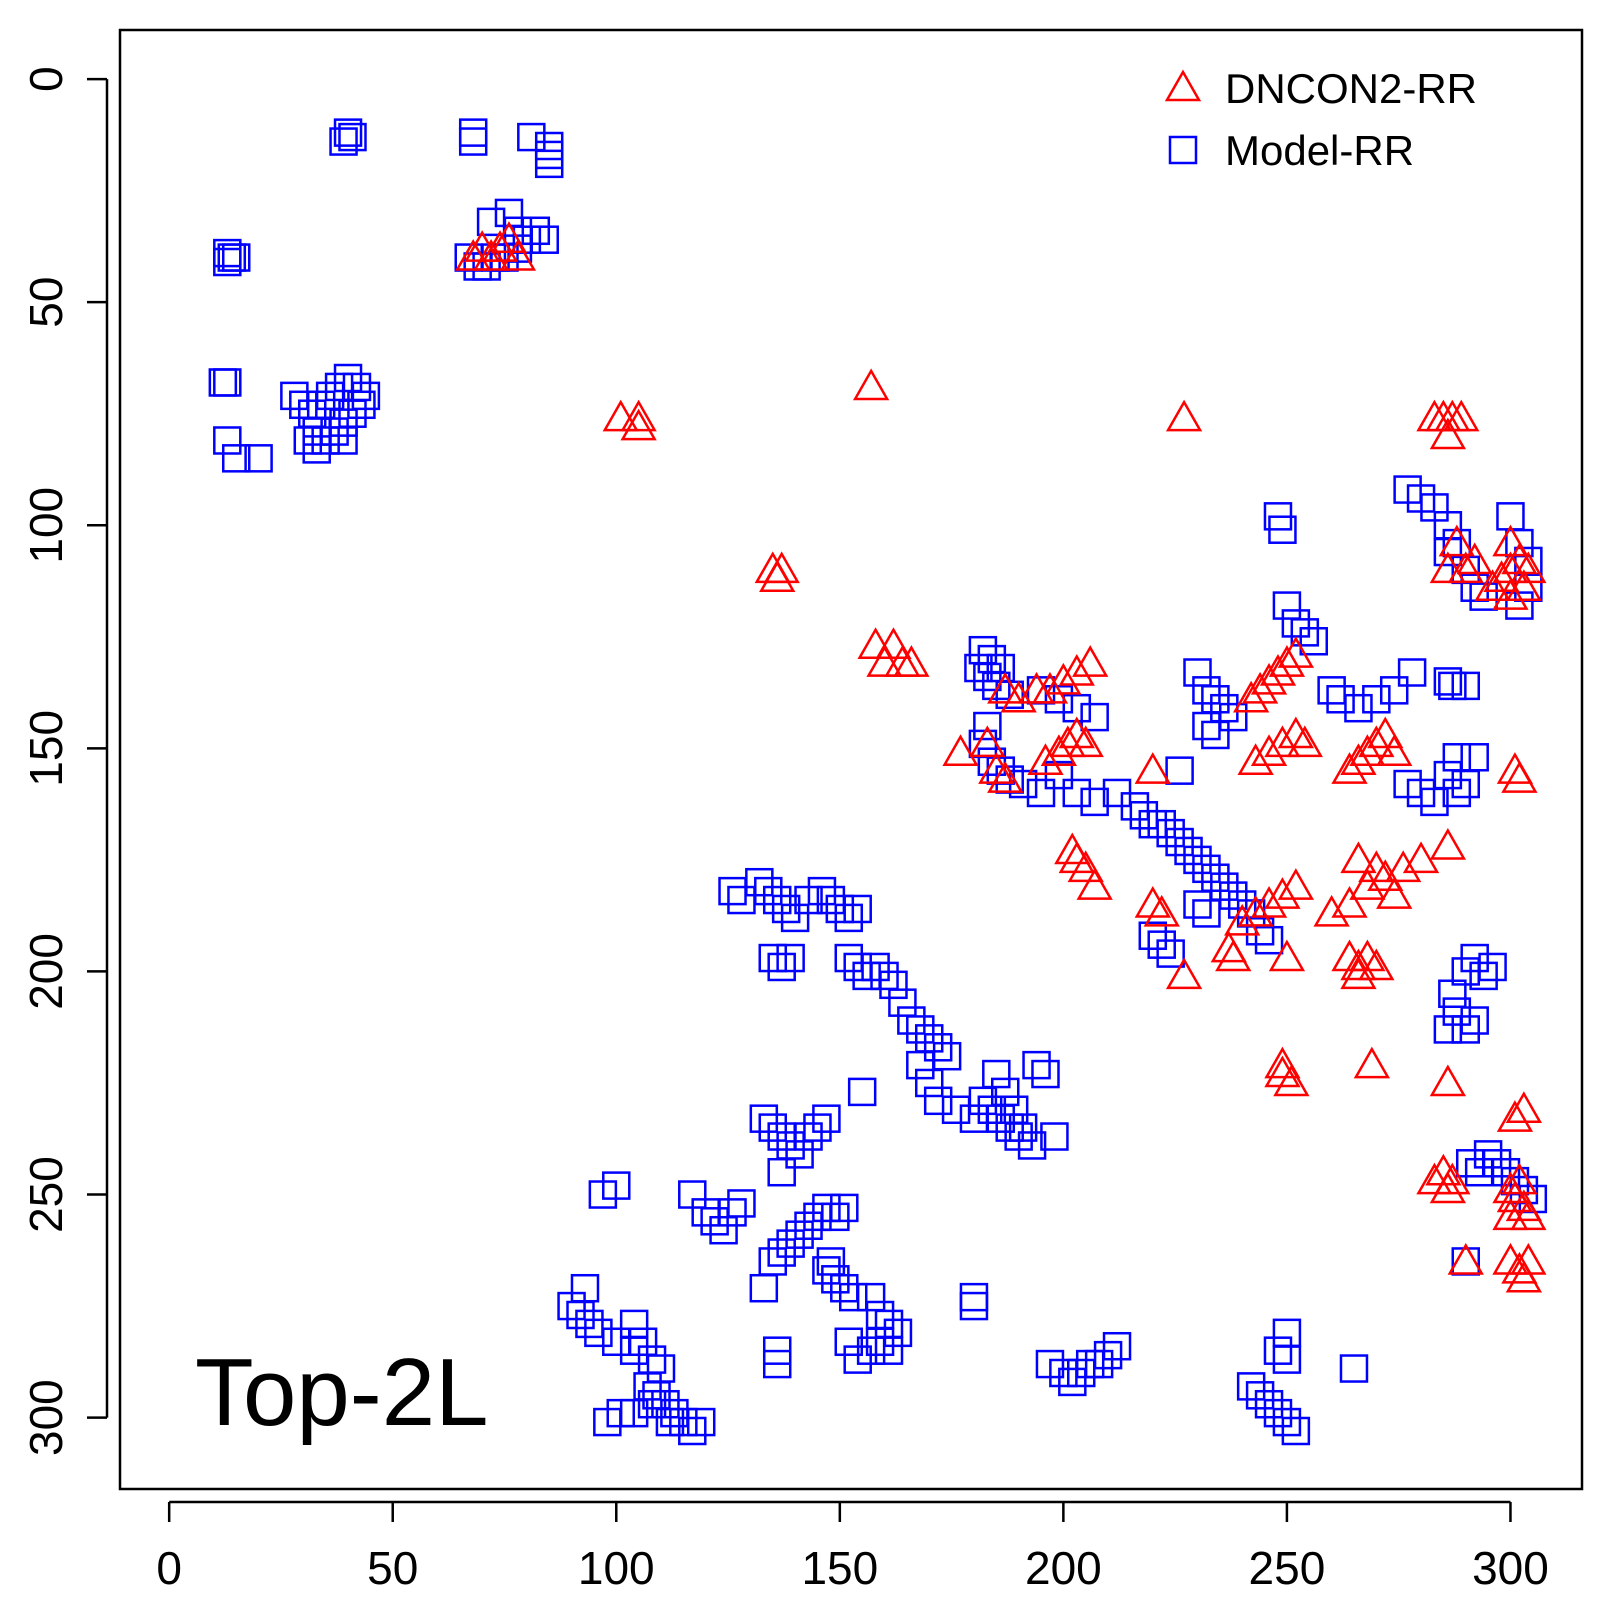 The height and width of the screenshot is (1600, 1600). I want to click on x-tick-label: 100, so click(616, 1568).